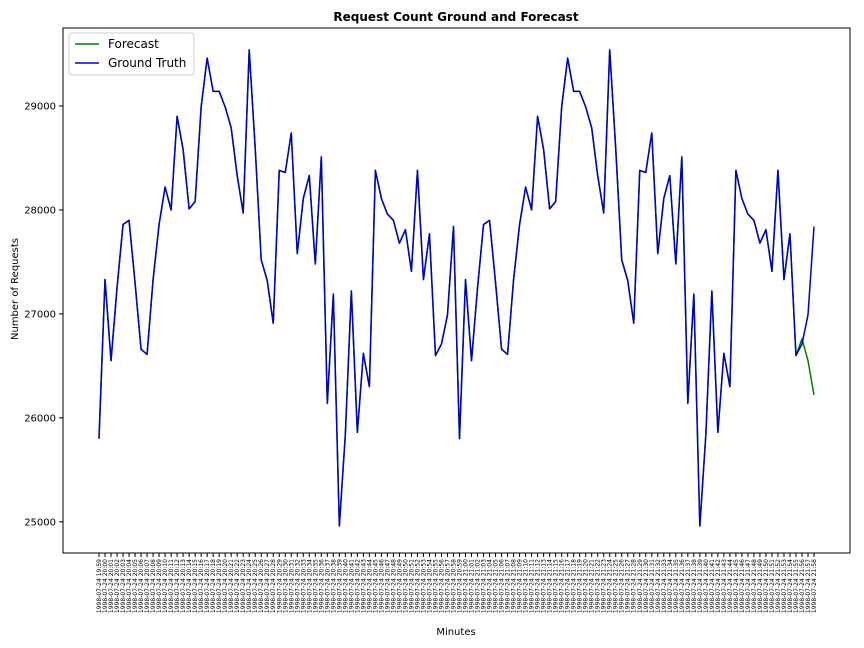  What do you see at coordinates (556, 586) in the screenshot?
I see `x-tick-label: 1998-07-24 21:15` at bounding box center [556, 586].